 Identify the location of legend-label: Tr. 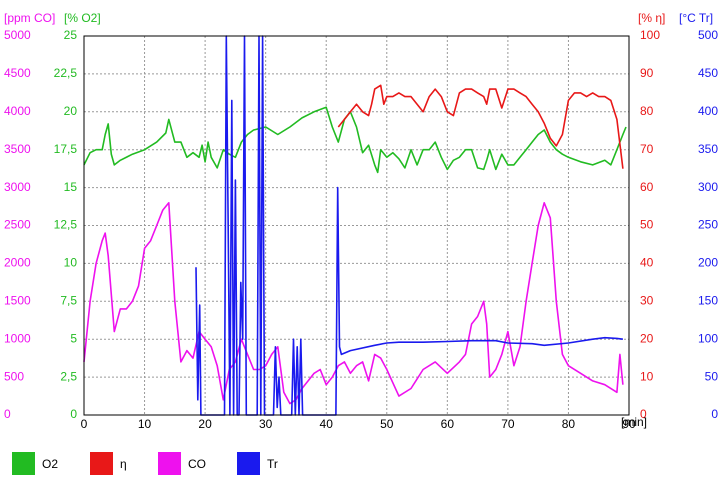
(272, 464).